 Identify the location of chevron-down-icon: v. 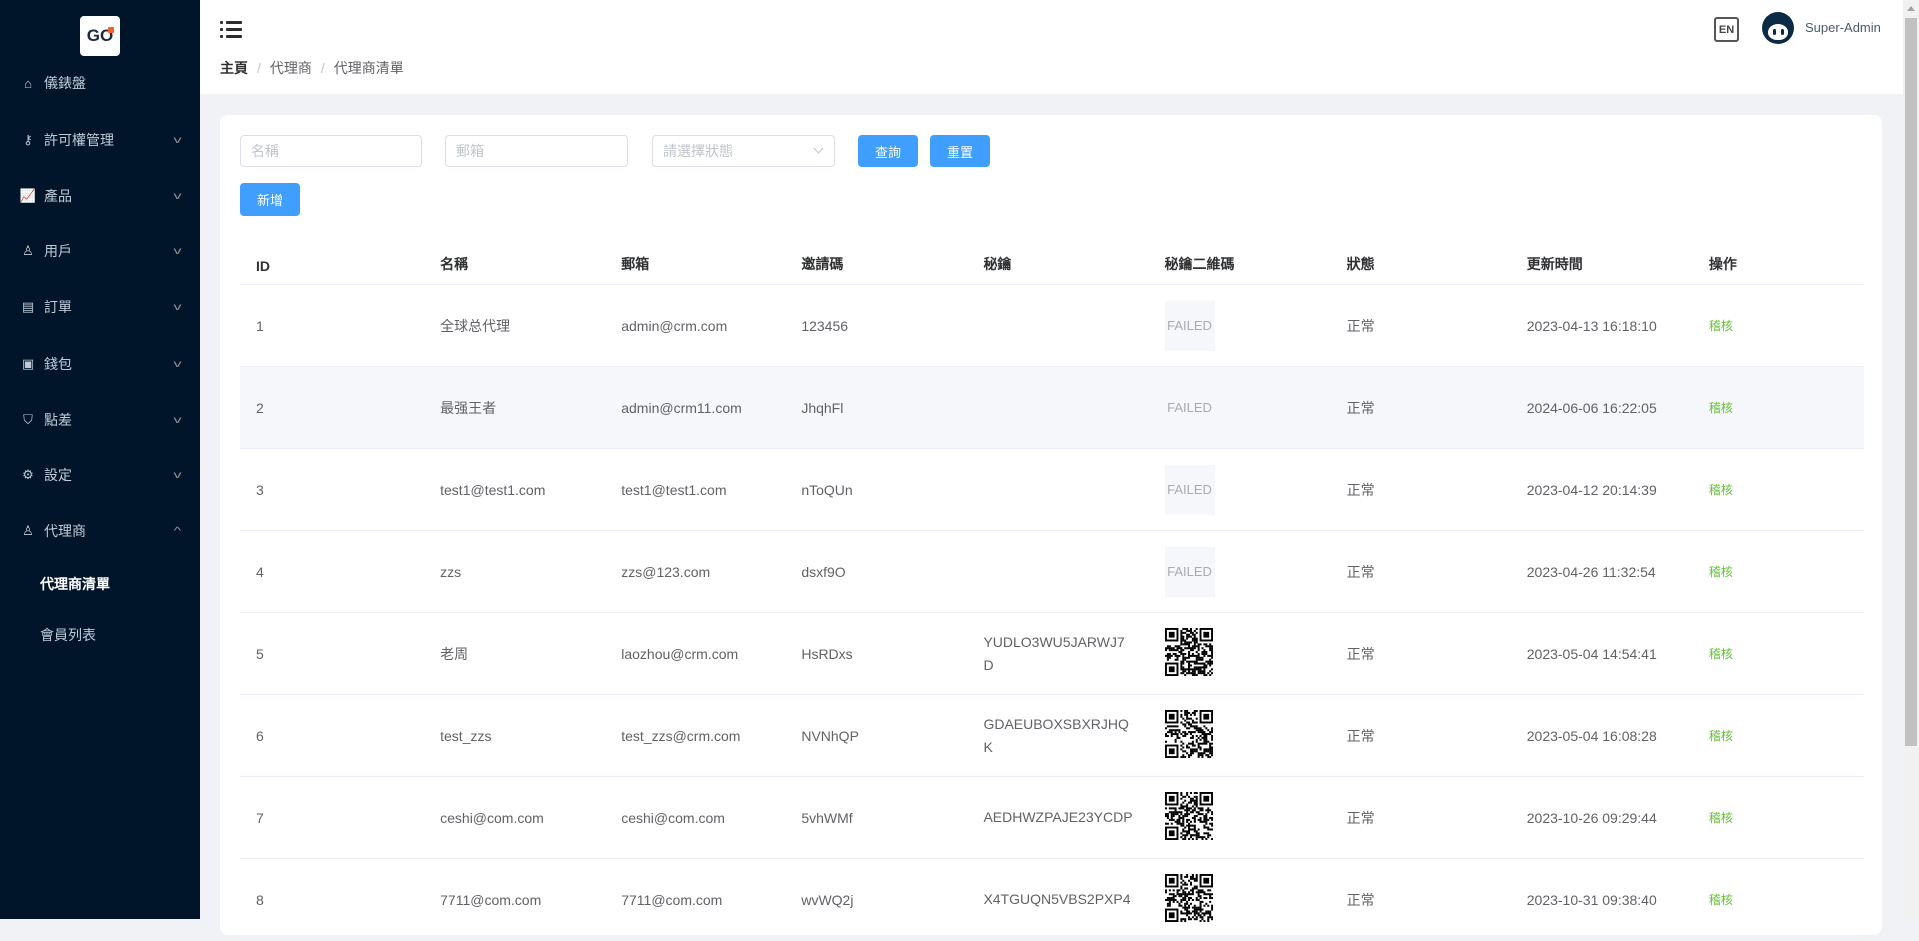
(177, 307).